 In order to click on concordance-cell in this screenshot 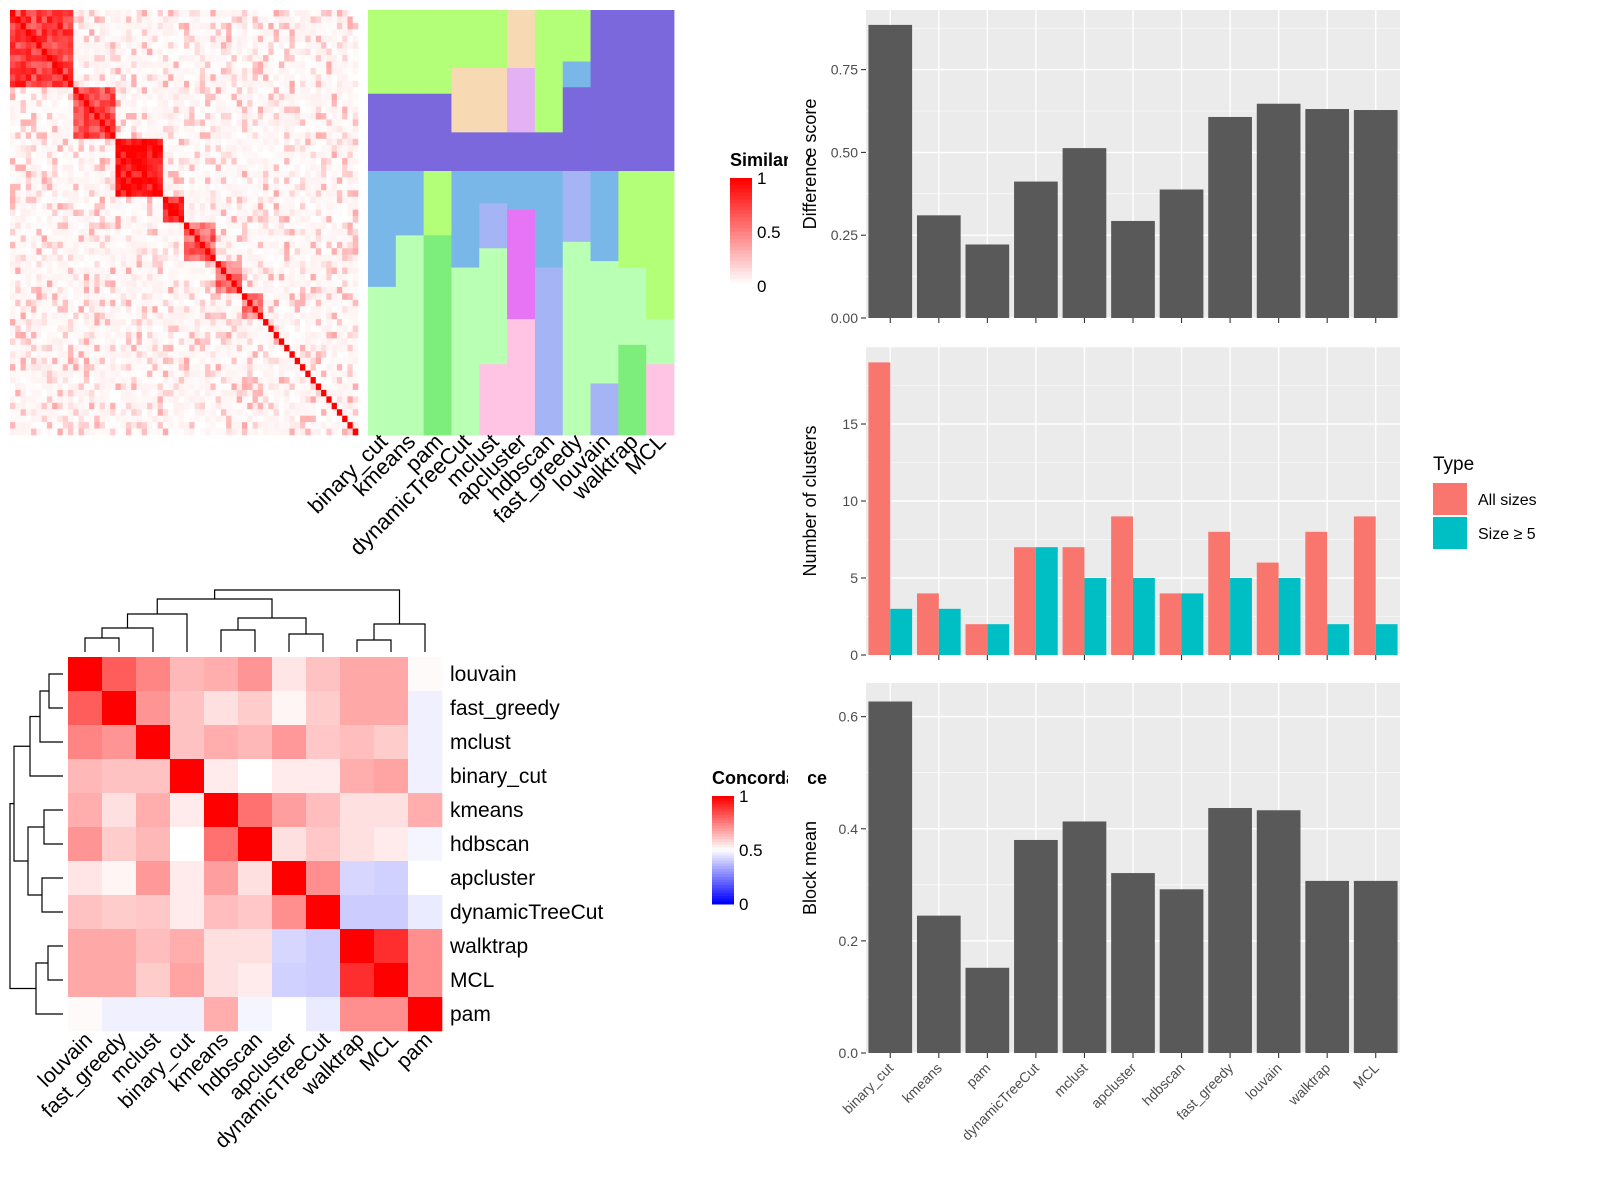, I will do `click(153, 810)`.